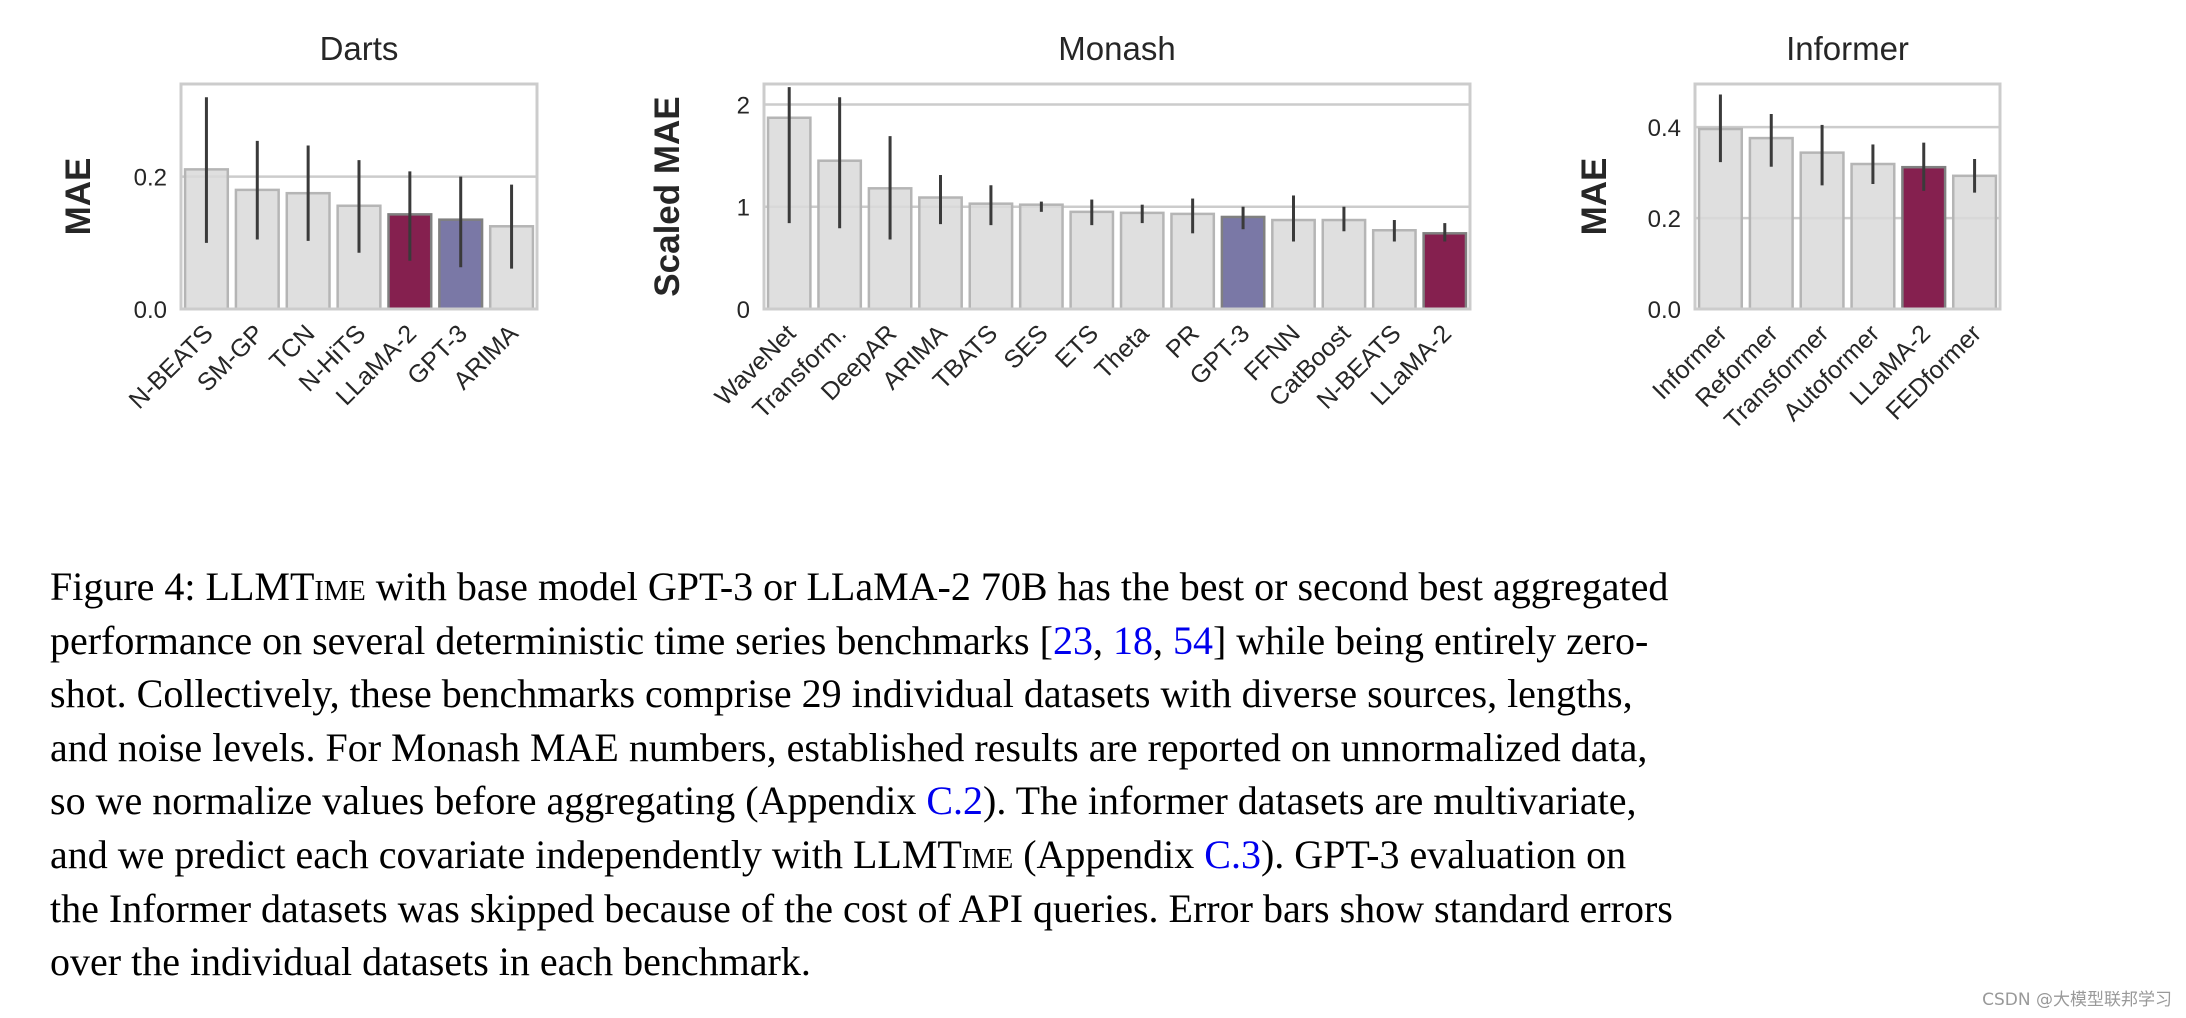  Describe the element at coordinates (1121, 351) in the screenshot. I see `x-tick-label: Theta` at that location.